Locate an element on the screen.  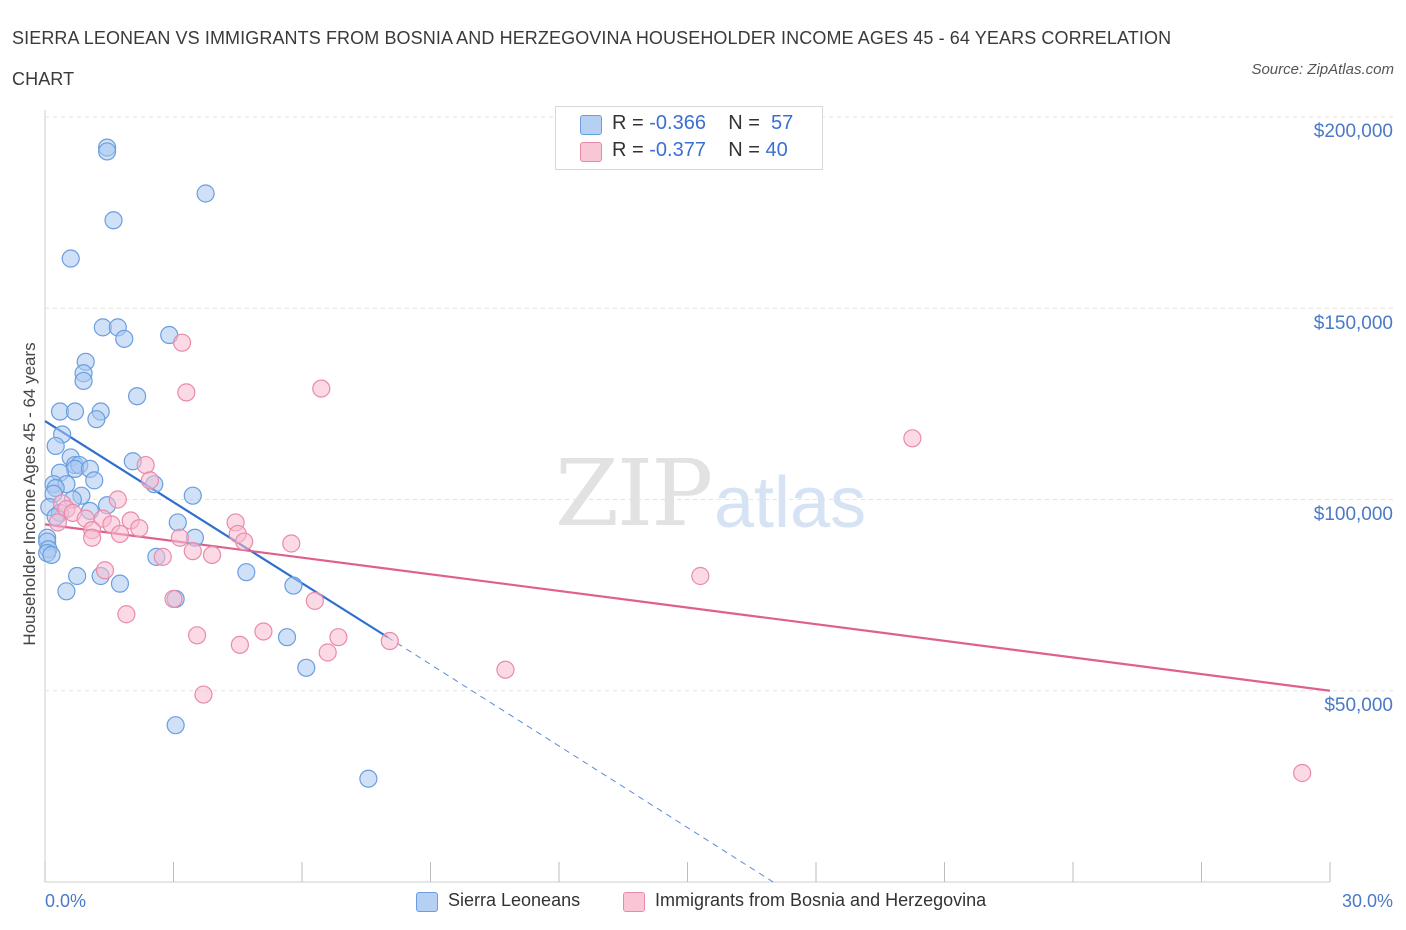
y-tick-label: $150,000 is located at coordinates (1353, 323).